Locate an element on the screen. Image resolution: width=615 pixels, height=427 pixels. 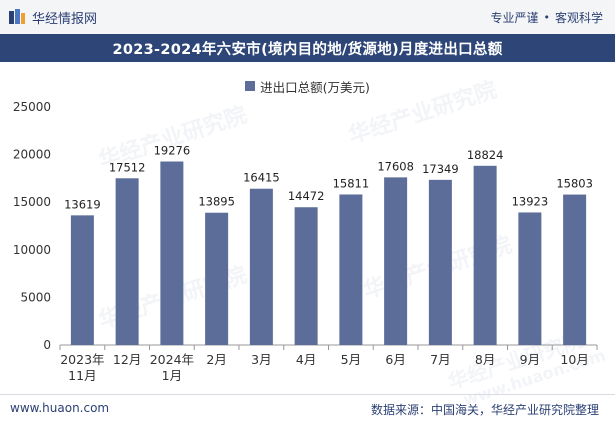
brand-name: 华经情报网 is located at coordinates (65, 19).